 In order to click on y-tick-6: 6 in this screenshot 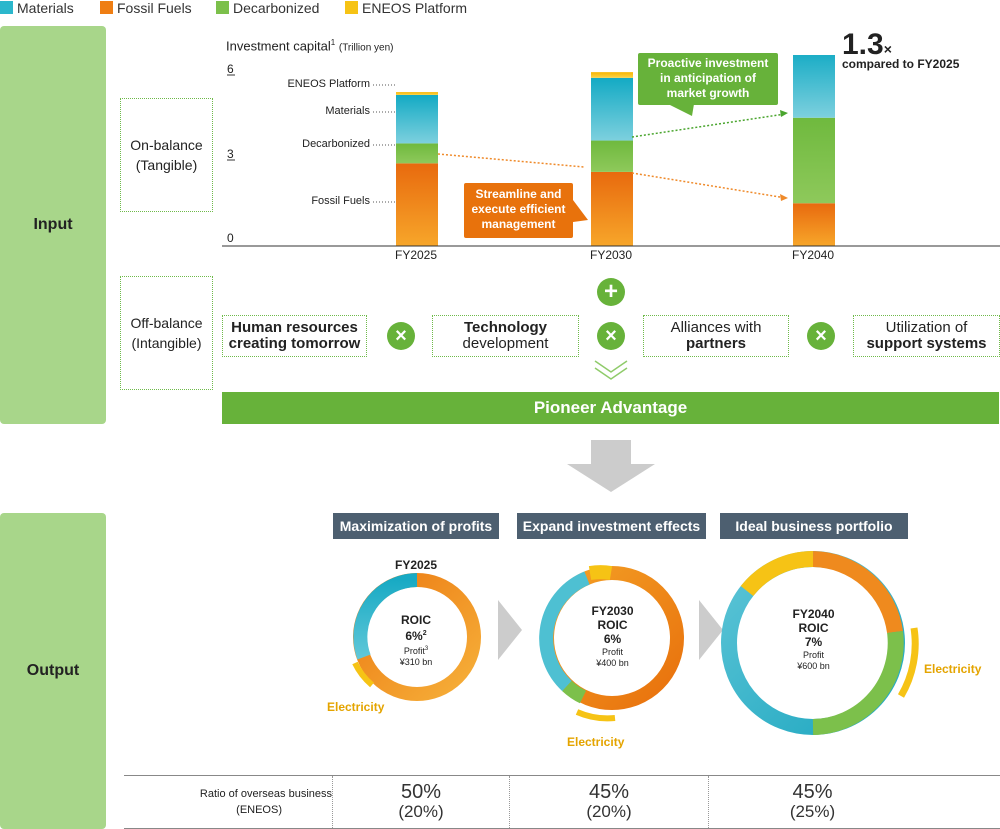, I will do `click(230, 69)`.